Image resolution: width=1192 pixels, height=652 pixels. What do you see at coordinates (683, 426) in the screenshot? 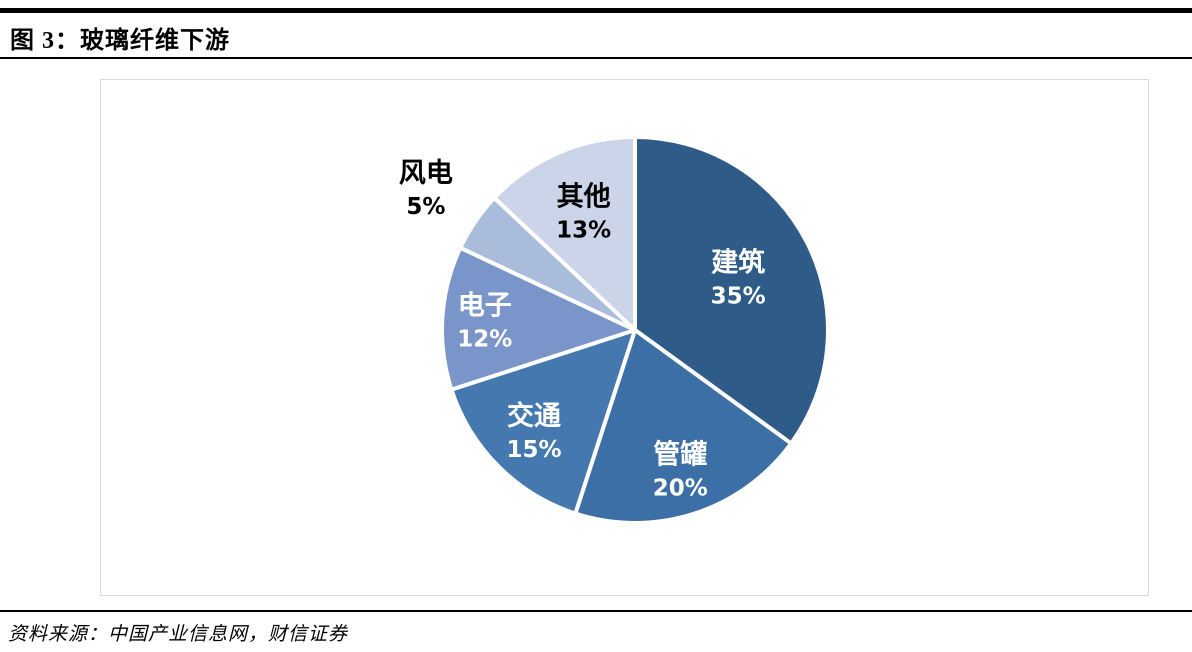
I see `pie-slice-管罐` at bounding box center [683, 426].